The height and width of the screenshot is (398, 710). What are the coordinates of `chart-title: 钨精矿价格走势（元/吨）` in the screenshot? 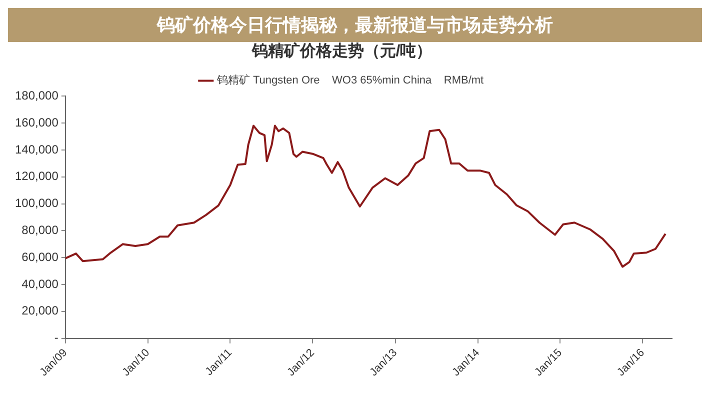 It's located at (341, 51).